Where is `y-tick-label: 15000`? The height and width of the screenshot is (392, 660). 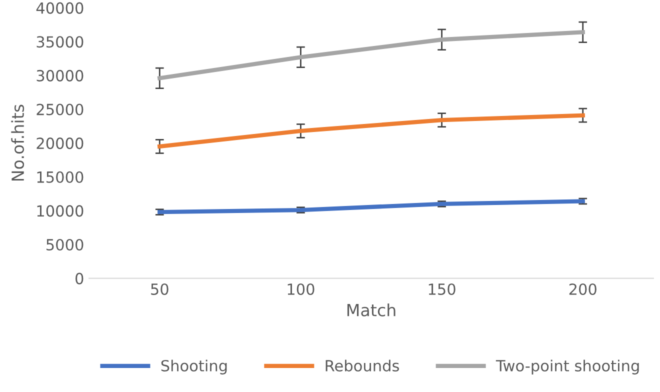
y-tick-label: 15000 is located at coordinates (60, 177).